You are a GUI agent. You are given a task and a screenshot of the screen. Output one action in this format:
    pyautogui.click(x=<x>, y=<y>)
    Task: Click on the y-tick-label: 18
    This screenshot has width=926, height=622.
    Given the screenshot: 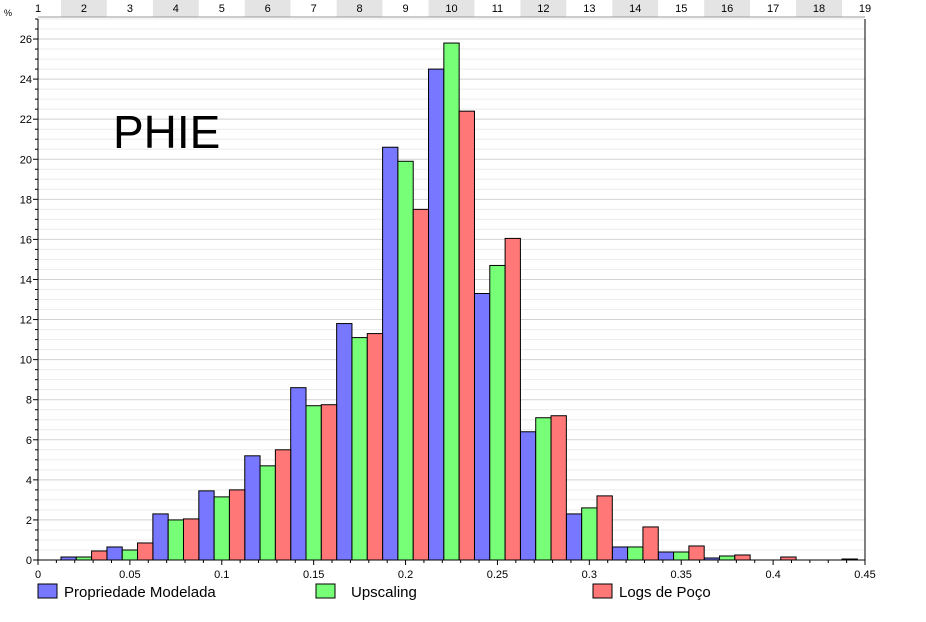 What is the action you would take?
    pyautogui.click(x=26, y=200)
    